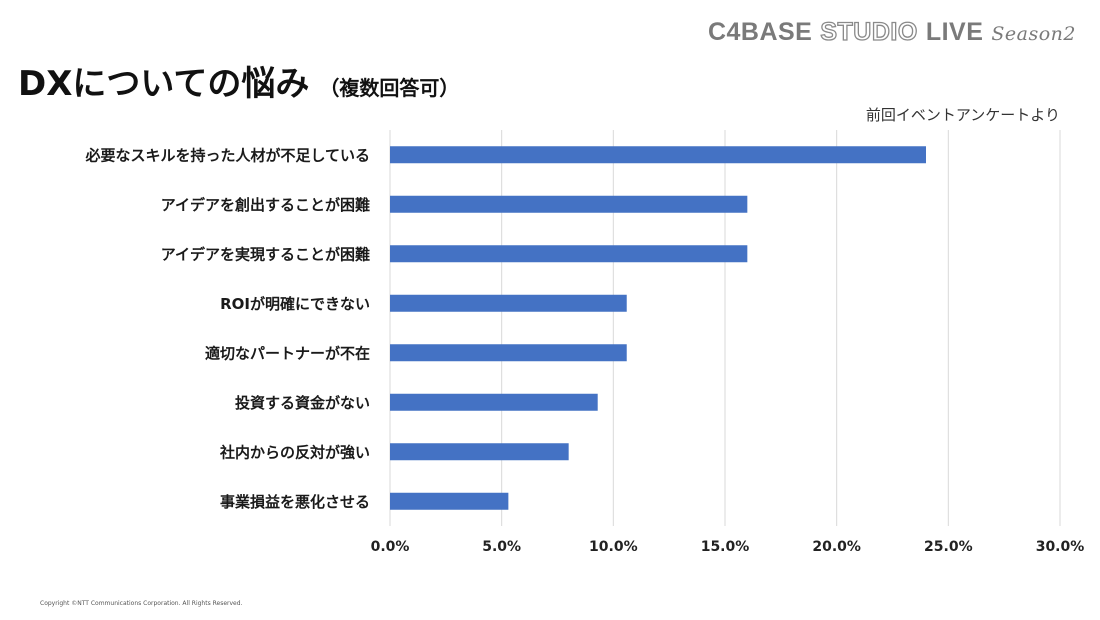  Describe the element at coordinates (295, 304) in the screenshot. I see `category-label: ROIが明確にできない` at that location.